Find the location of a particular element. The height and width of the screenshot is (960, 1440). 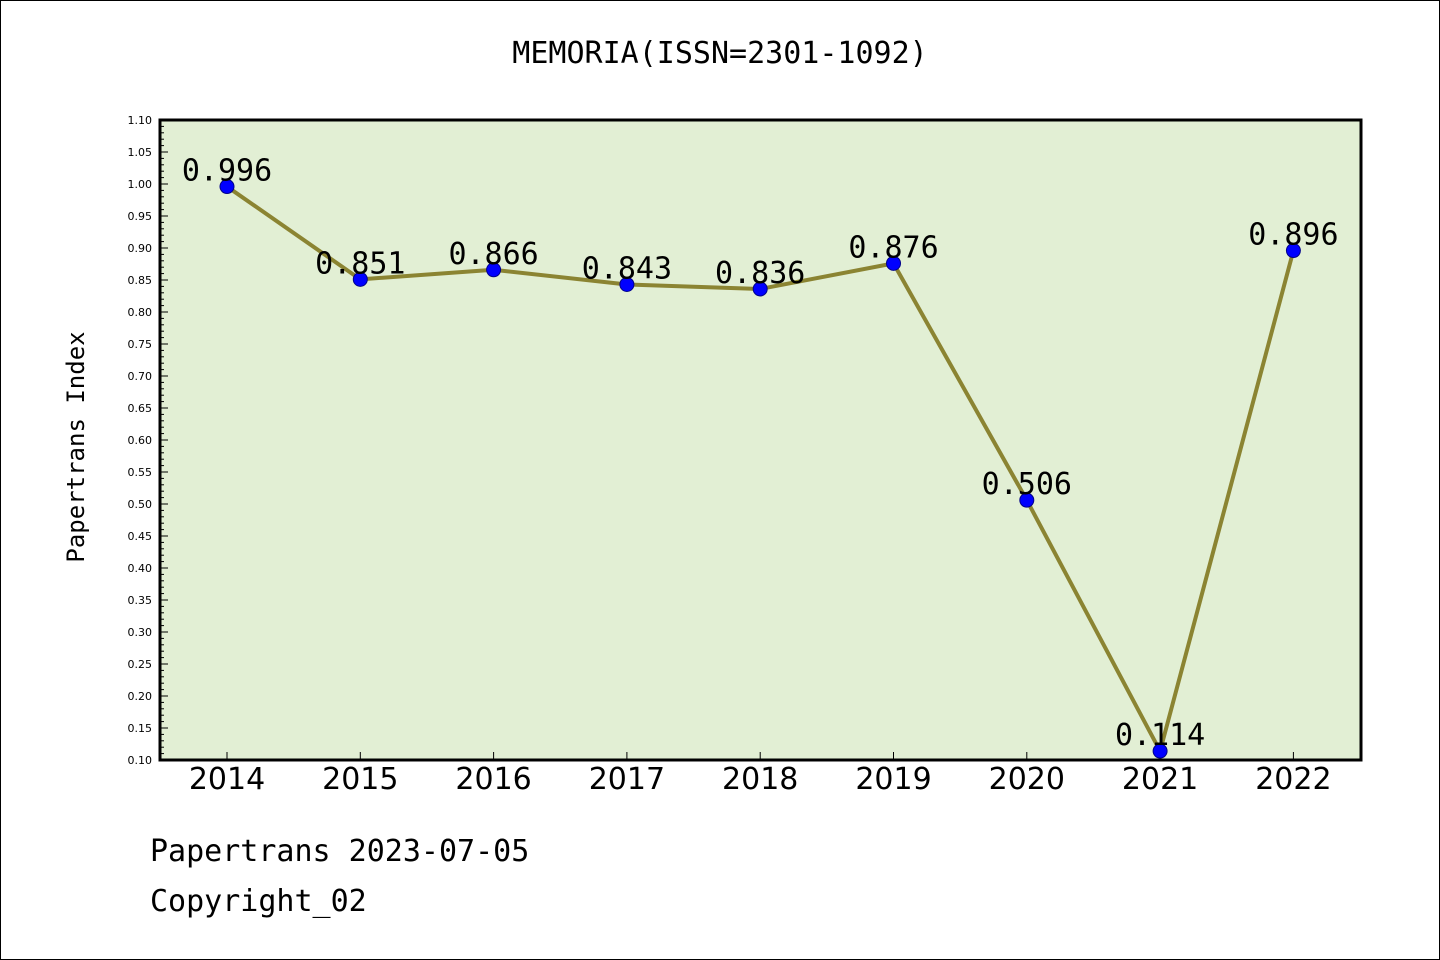

y-tick-label: 0.55 is located at coordinates (140, 472).